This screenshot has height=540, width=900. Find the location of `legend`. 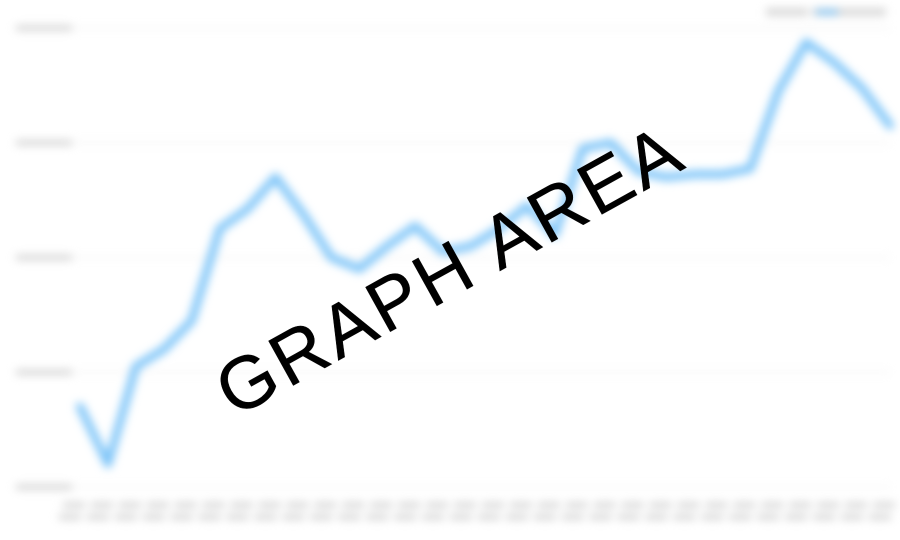

legend is located at coordinates (826, 12).